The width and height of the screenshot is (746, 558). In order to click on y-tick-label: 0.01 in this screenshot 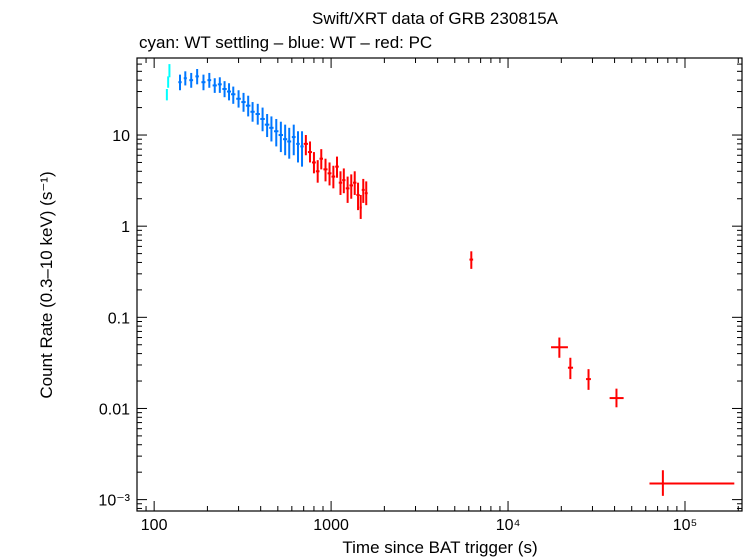, I will do `click(114, 409)`.